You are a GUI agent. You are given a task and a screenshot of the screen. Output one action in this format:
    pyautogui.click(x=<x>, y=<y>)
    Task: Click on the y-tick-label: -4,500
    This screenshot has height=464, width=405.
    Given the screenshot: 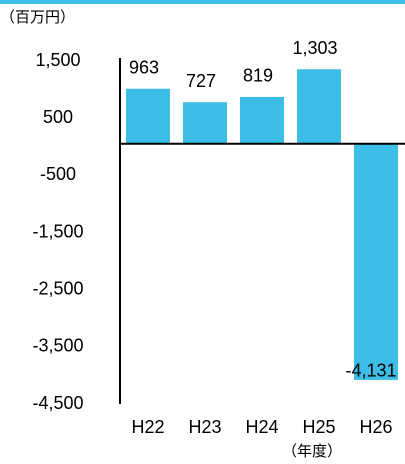 What is the action you would take?
    pyautogui.click(x=57, y=403)
    